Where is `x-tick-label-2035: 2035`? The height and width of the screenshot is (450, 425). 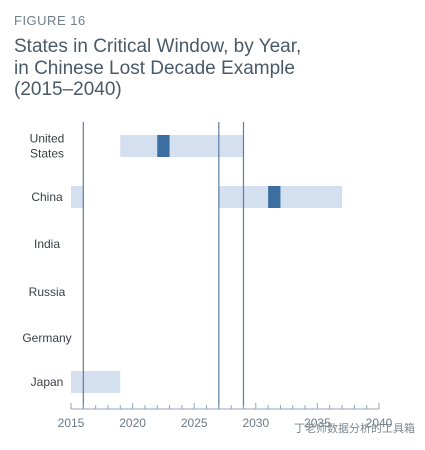 x-tick-label-2035: 2035 is located at coordinates (317, 423).